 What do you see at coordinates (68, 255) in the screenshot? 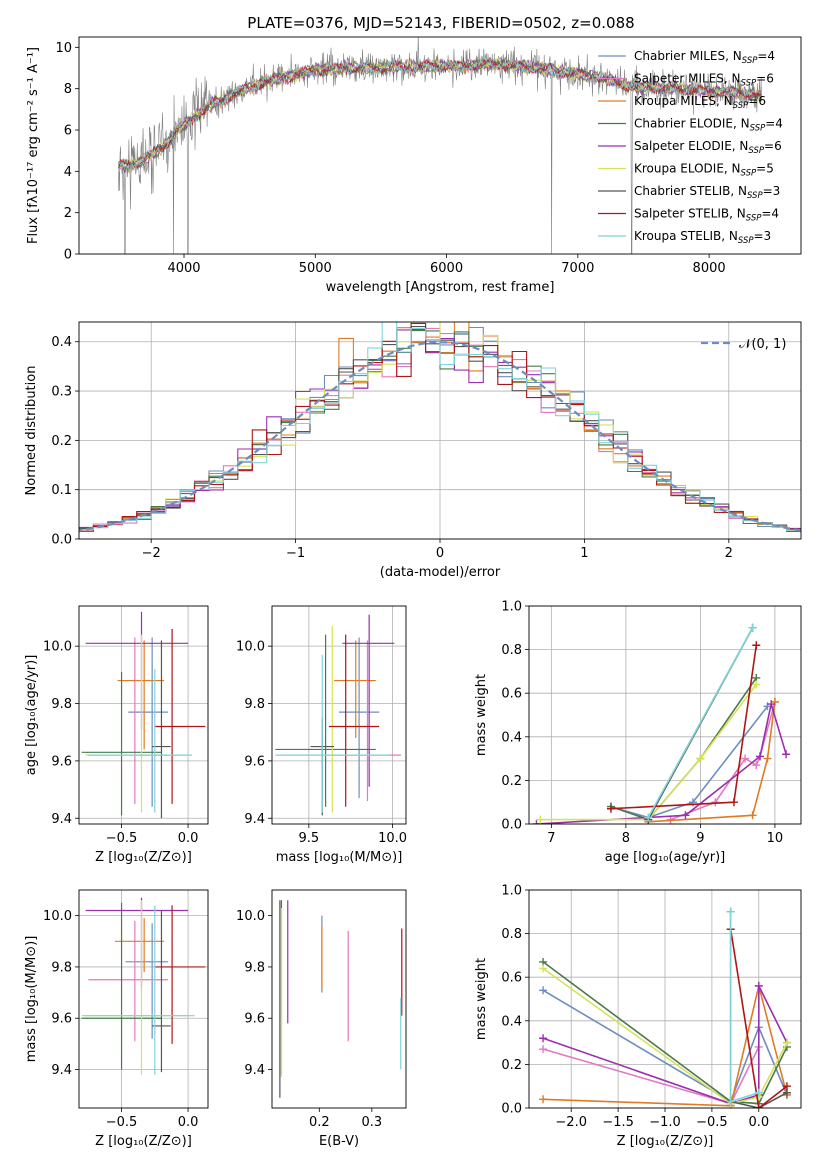
I see `y-tick-label: 0` at bounding box center [68, 255].